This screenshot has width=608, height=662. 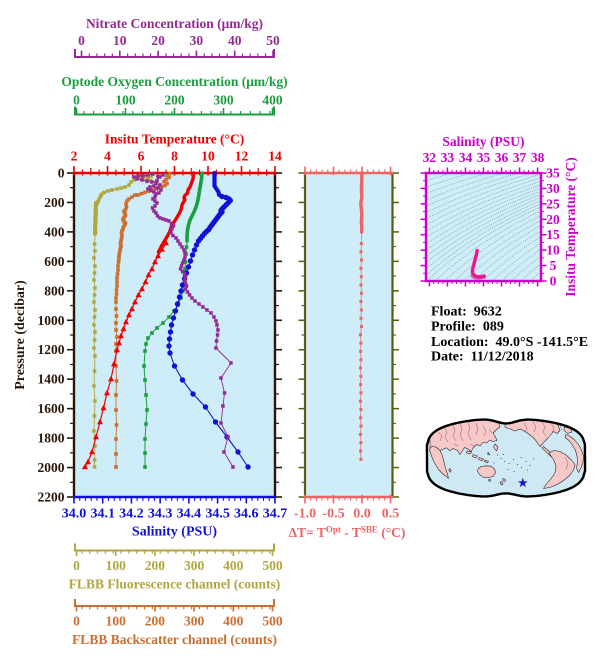 I want to click on svg-text: 34.3, so click(x=160, y=514).